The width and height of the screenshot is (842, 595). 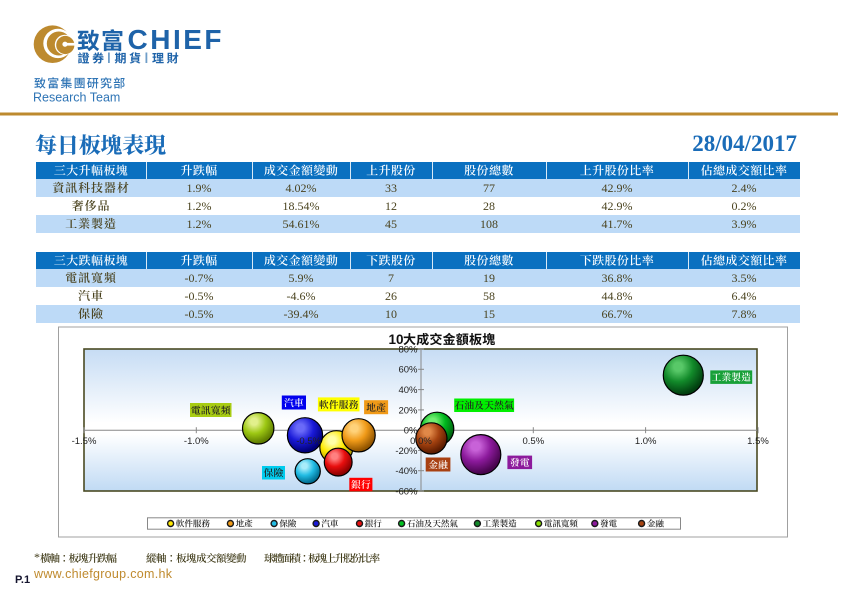 What do you see at coordinates (196, 441) in the screenshot?
I see `svg-text: -1.0%` at bounding box center [196, 441].